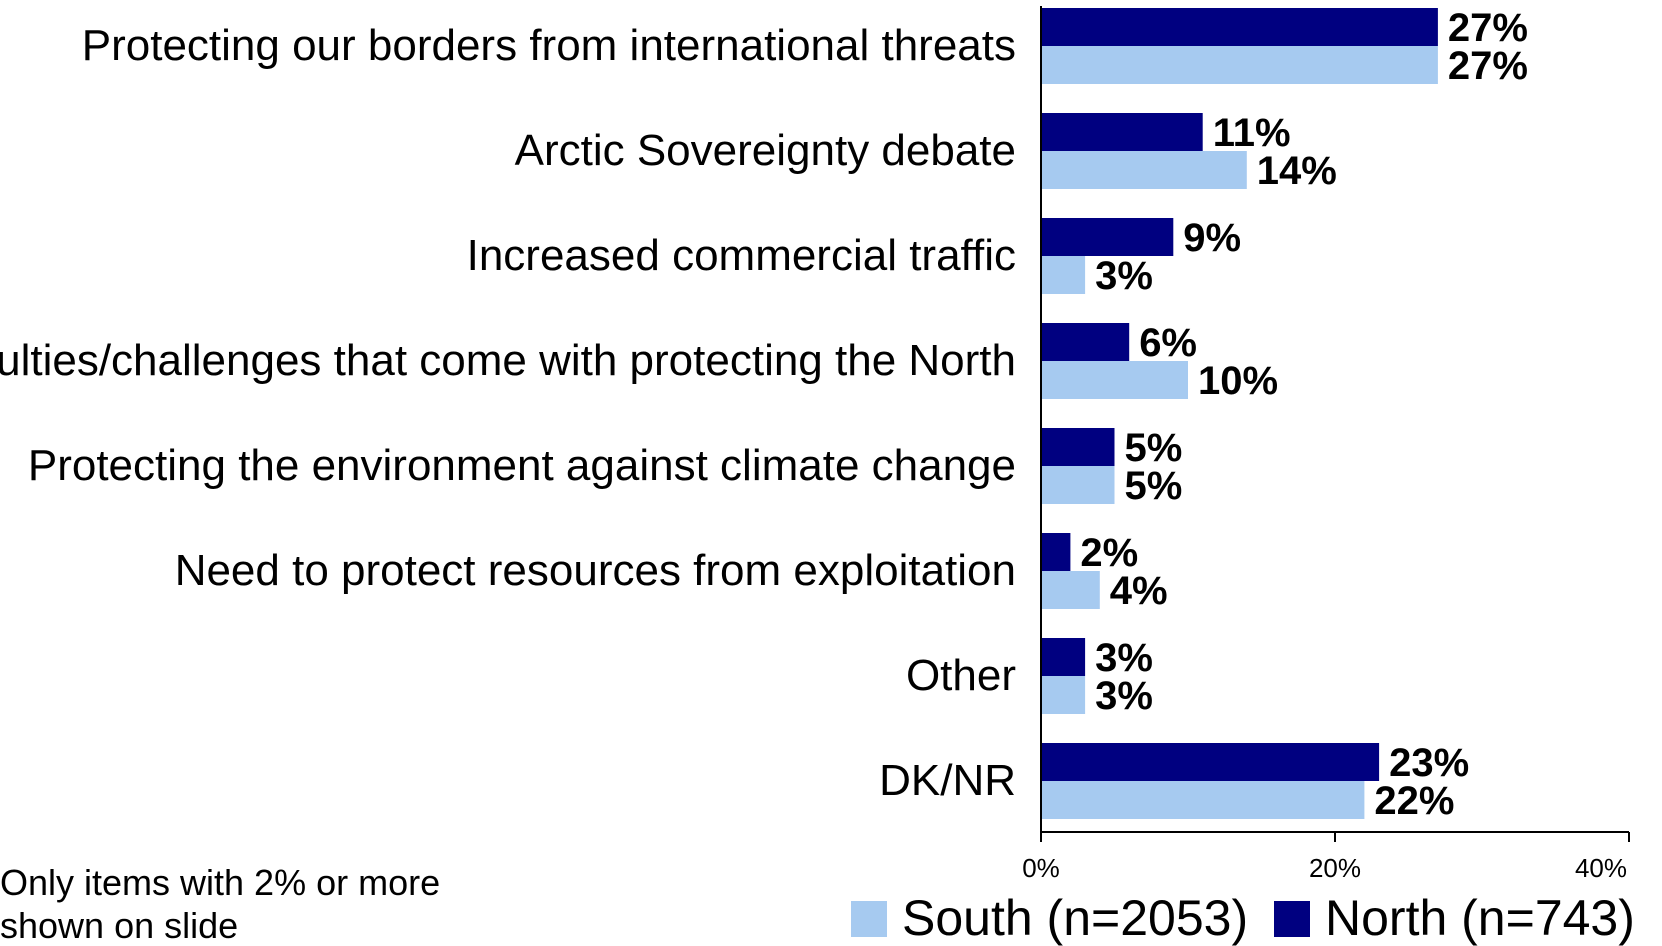 The image size is (1662, 946). Describe the element at coordinates (1109, 553) in the screenshot. I see `value-label-north: 2%` at that location.